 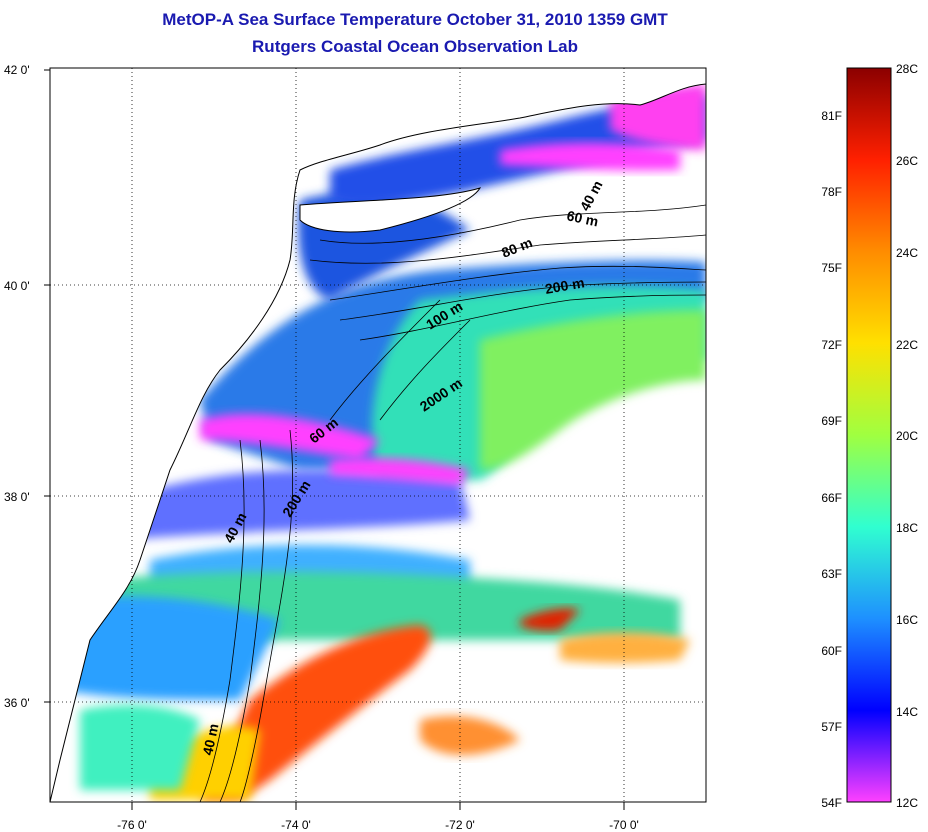 I want to click on lon-label-74: -74 0', so click(x=296, y=825).